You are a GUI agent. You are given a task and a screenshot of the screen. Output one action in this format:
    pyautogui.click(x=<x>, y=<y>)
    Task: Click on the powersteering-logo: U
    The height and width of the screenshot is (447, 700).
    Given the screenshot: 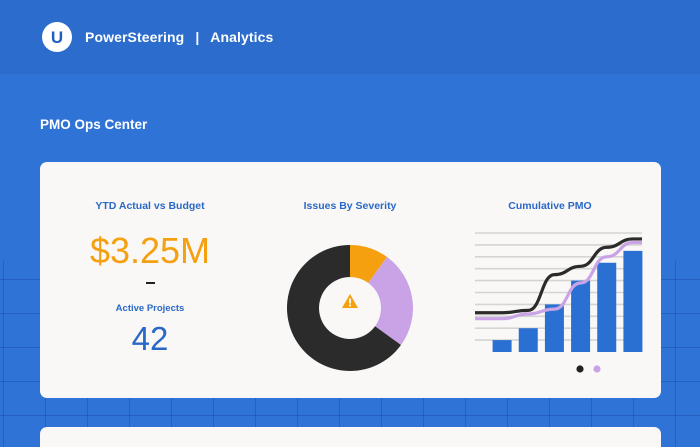 What is the action you would take?
    pyautogui.click(x=57, y=37)
    